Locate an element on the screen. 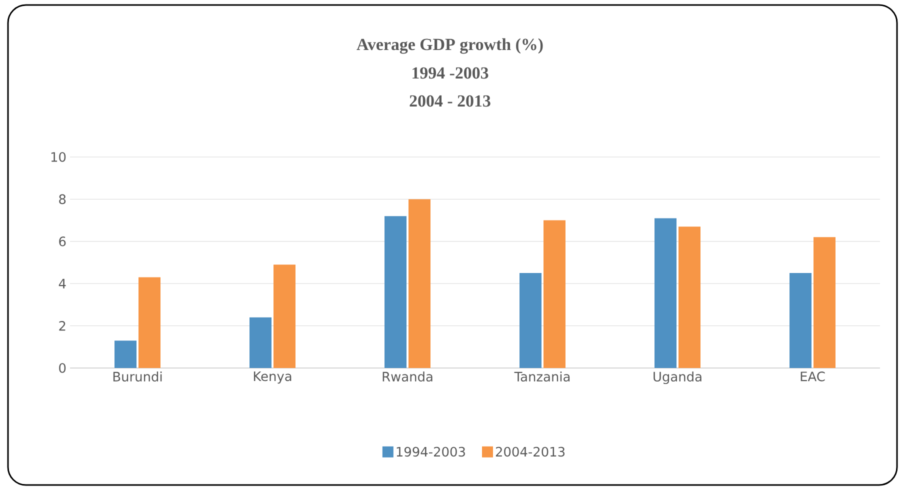 This screenshot has width=900, height=487. chart-title: Average GDP growth (%) is located at coordinates (449, 46).